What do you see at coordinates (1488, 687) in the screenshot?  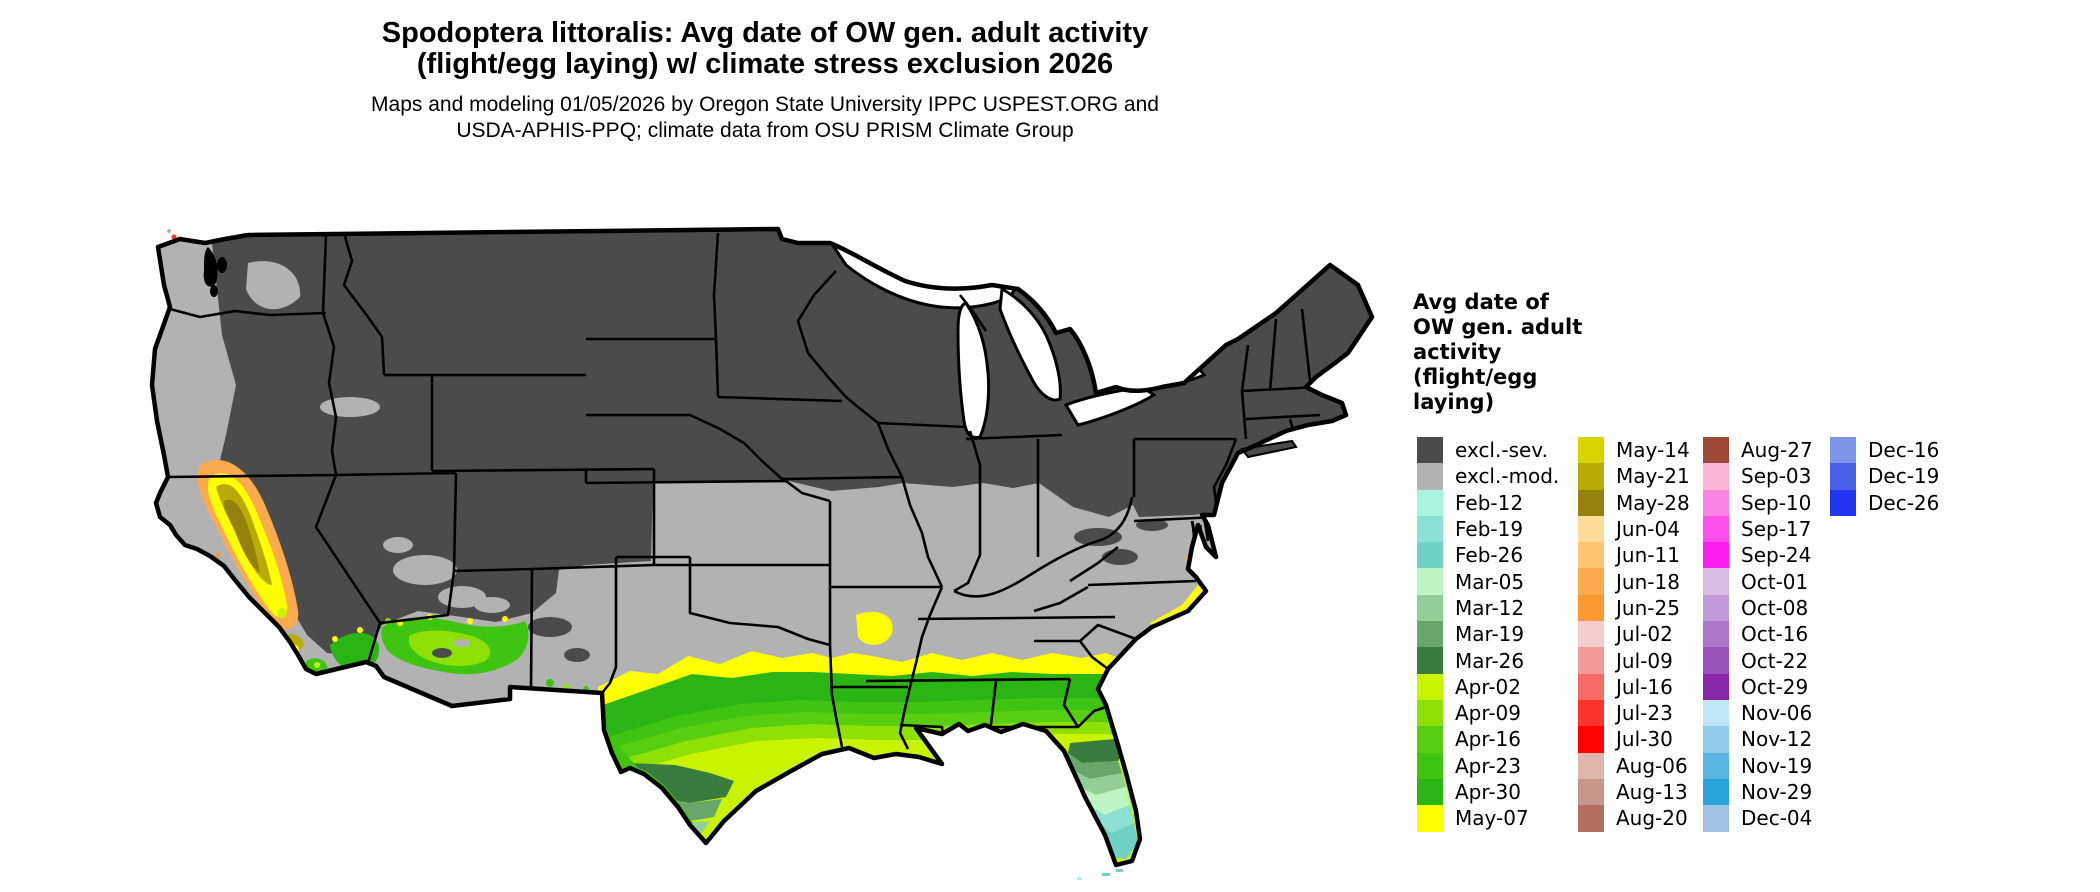 I see `legend-entry: Apr-02` at bounding box center [1488, 687].